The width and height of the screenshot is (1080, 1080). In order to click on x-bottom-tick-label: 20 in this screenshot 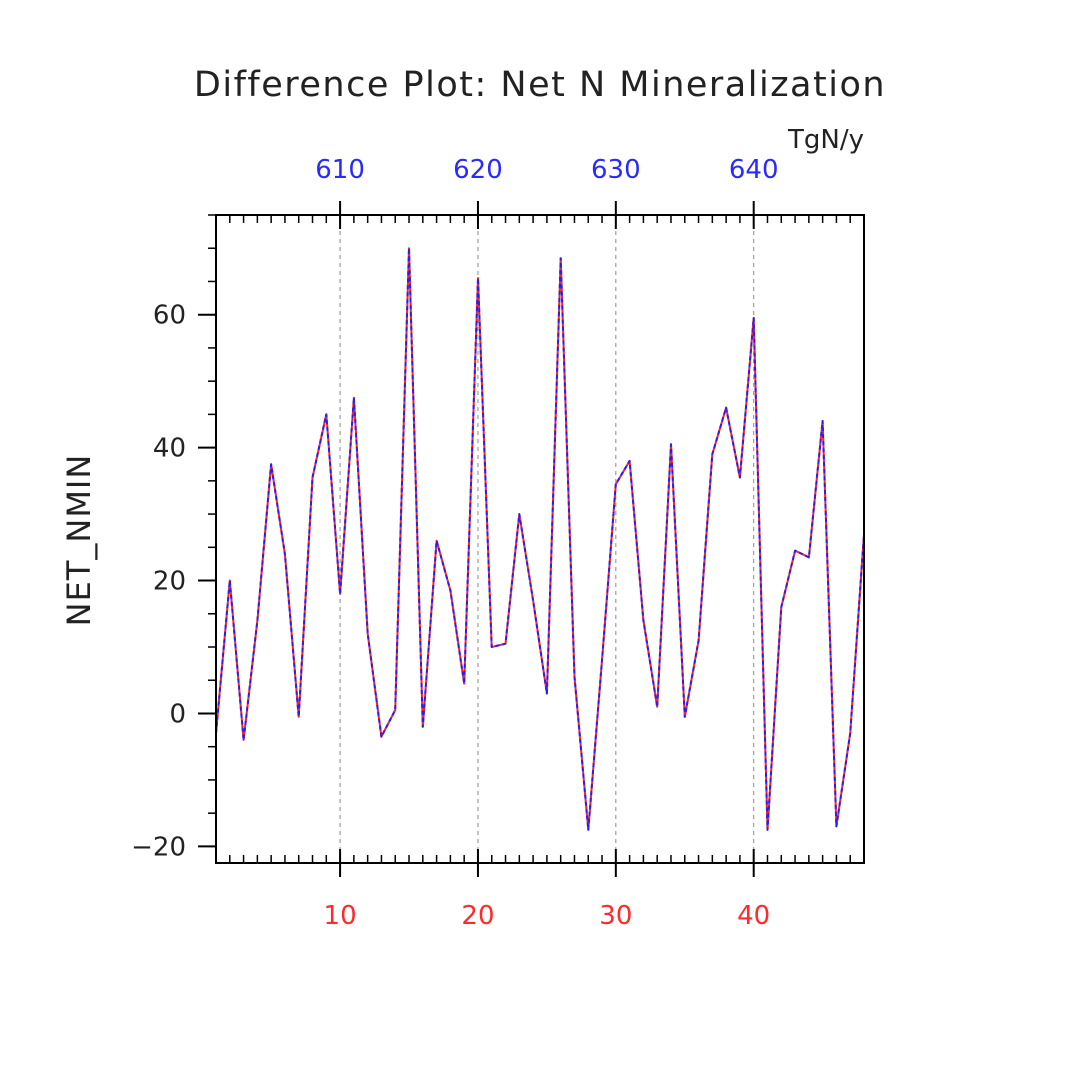, I will do `click(477, 916)`.